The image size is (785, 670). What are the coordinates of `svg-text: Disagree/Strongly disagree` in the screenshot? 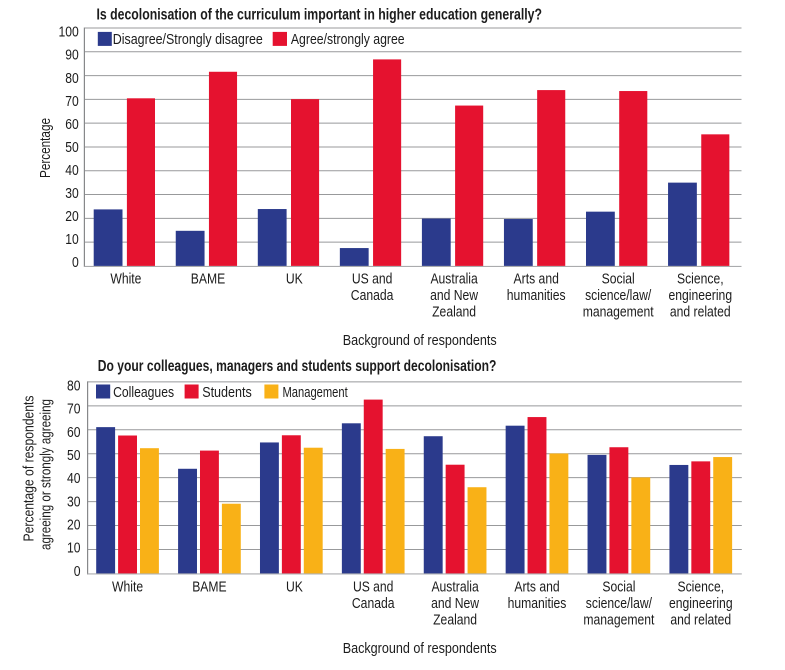 It's located at (188, 39).